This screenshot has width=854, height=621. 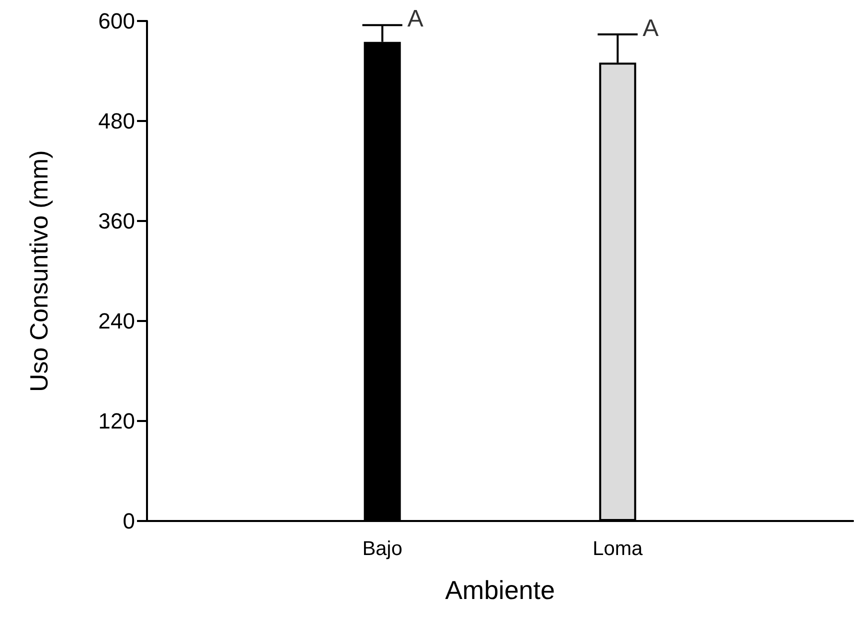 I want to click on y-tick-label: 0, so click(x=128, y=521).